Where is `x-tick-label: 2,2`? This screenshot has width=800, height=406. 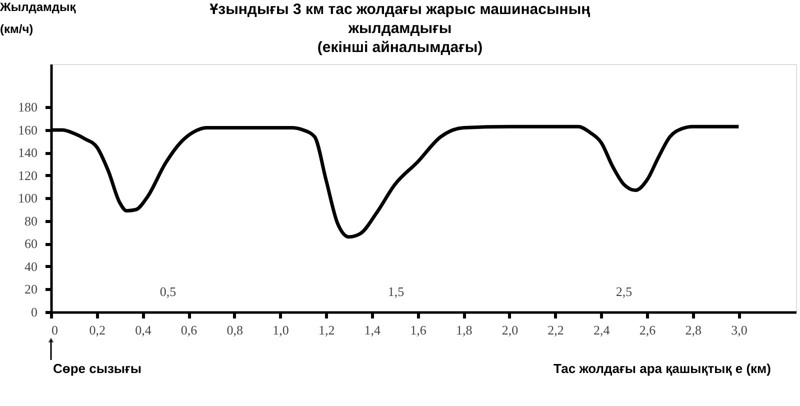 x-tick-label: 2,2 is located at coordinates (556, 330).